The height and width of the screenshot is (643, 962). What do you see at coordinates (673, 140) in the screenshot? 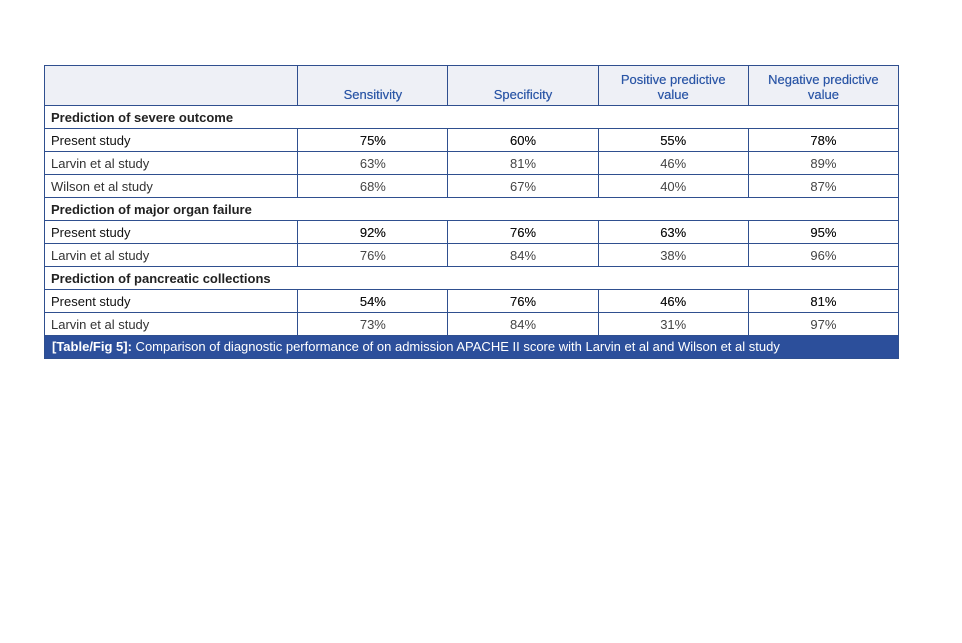
I see `table-cell: 55%` at bounding box center [673, 140].